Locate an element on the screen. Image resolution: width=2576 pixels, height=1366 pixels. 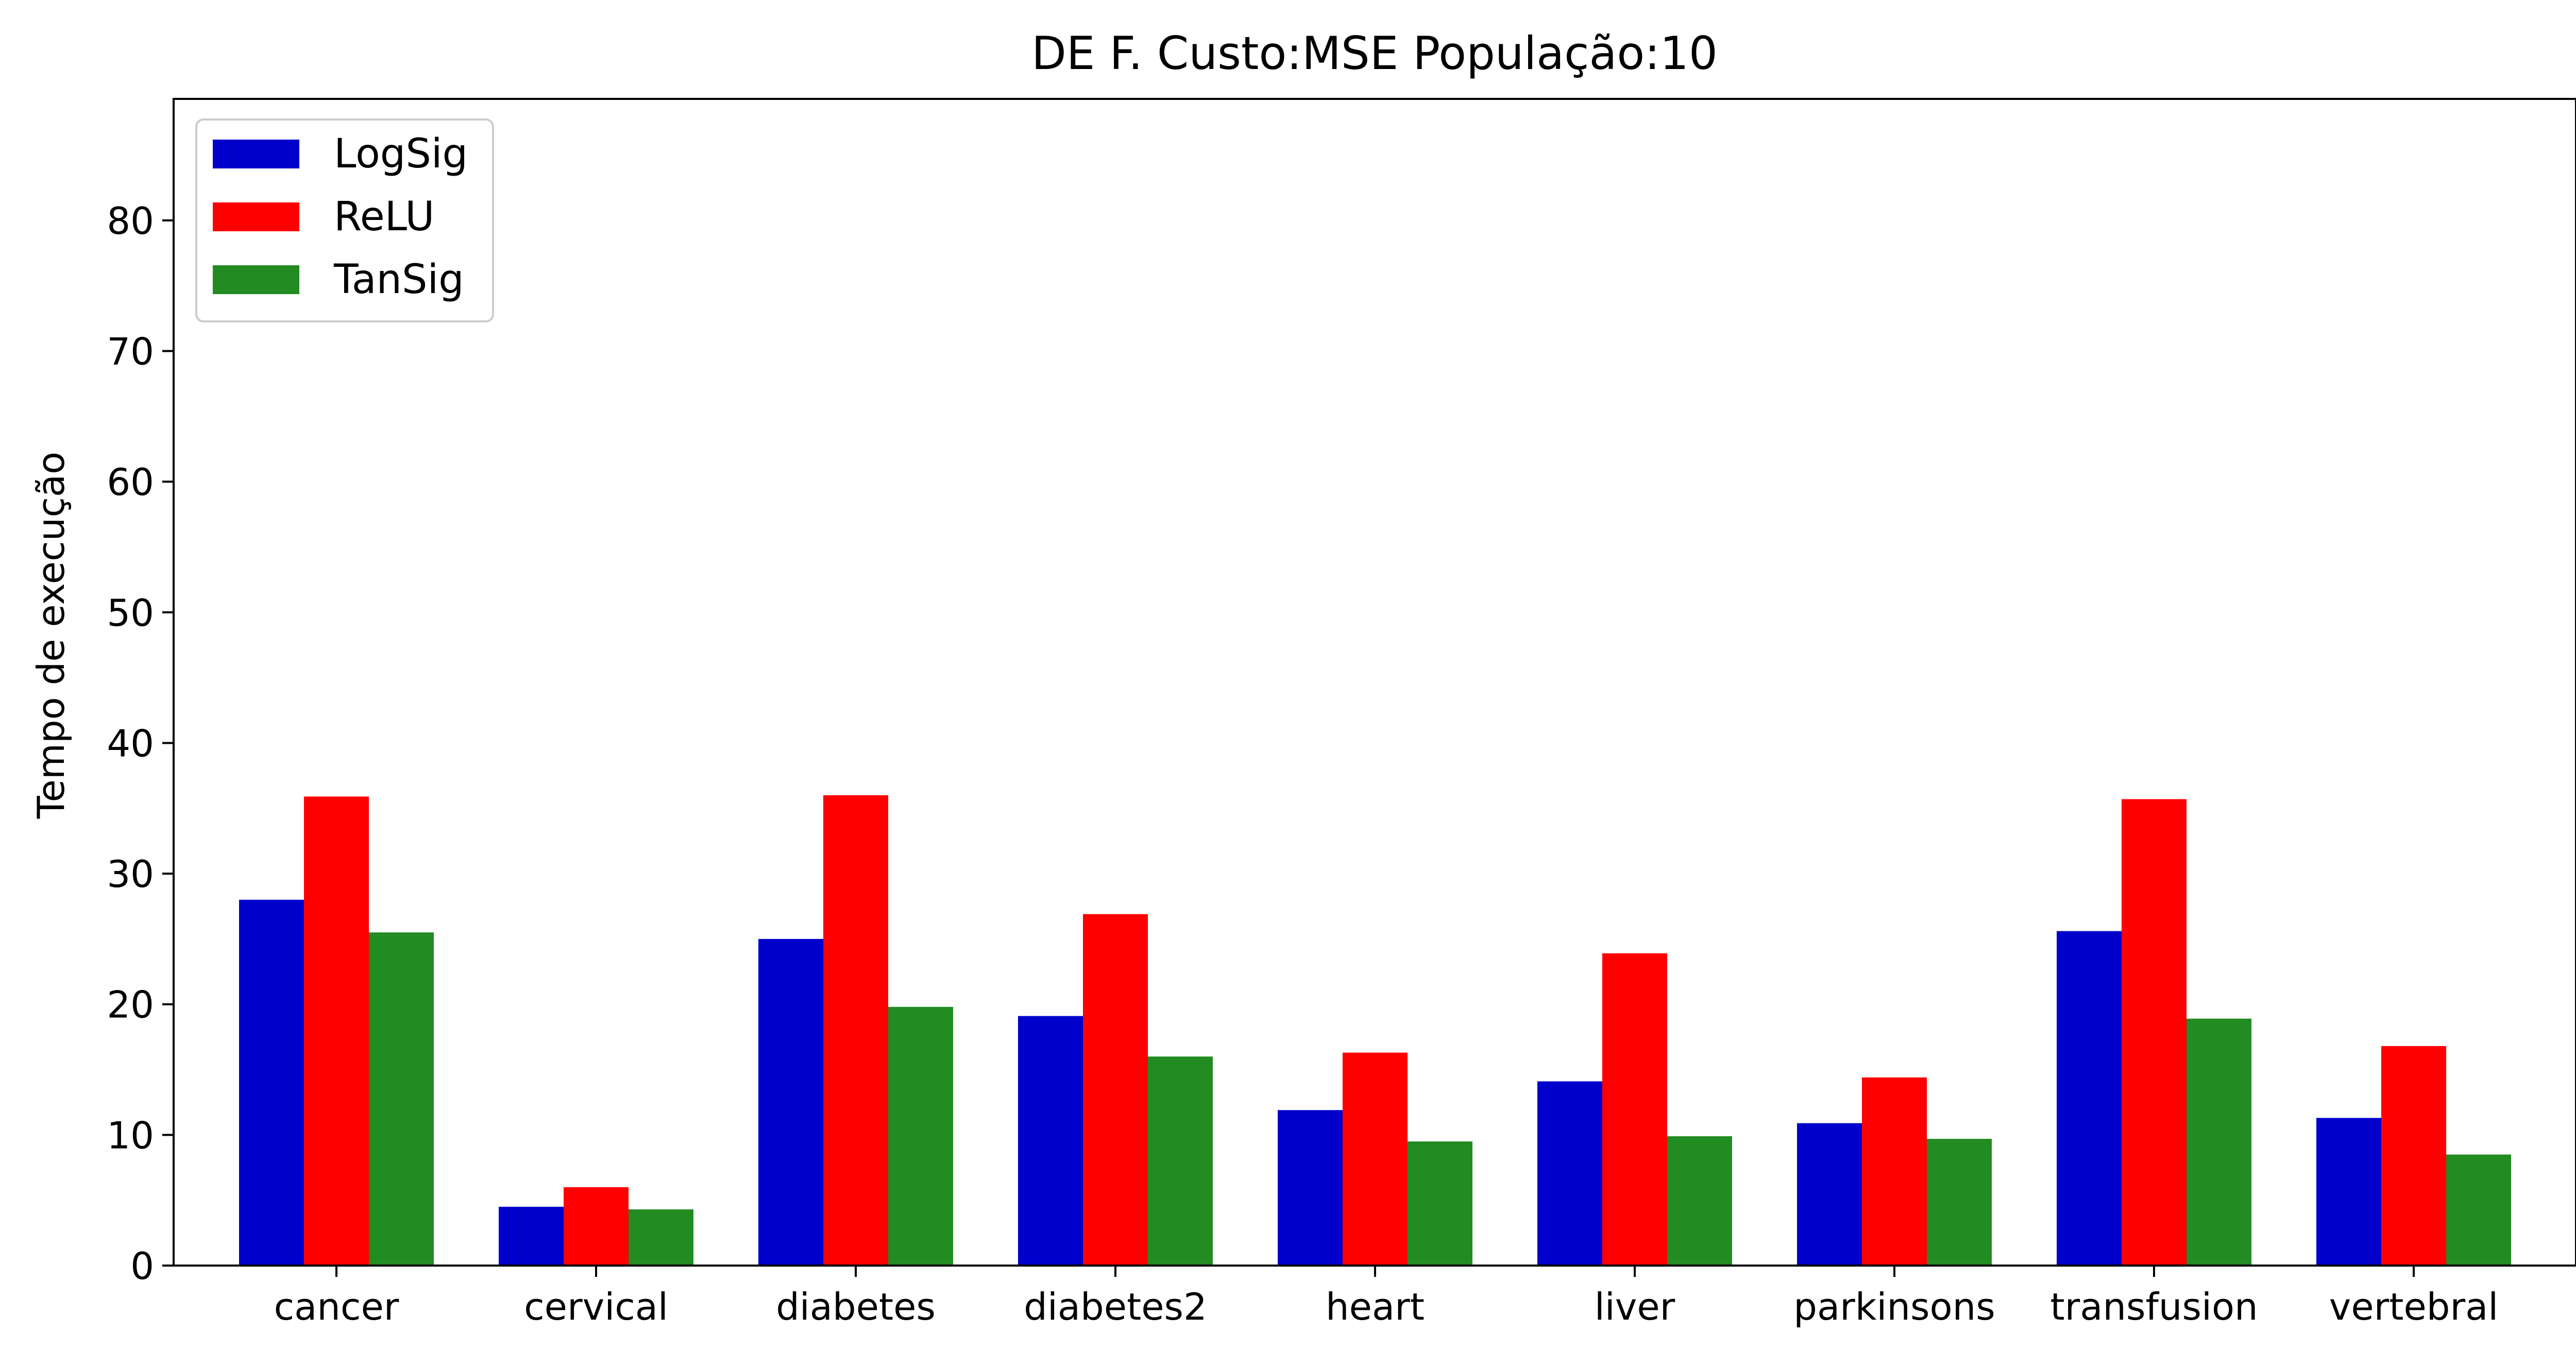
bar-tansig-diabetes2 is located at coordinates (1180, 1161).